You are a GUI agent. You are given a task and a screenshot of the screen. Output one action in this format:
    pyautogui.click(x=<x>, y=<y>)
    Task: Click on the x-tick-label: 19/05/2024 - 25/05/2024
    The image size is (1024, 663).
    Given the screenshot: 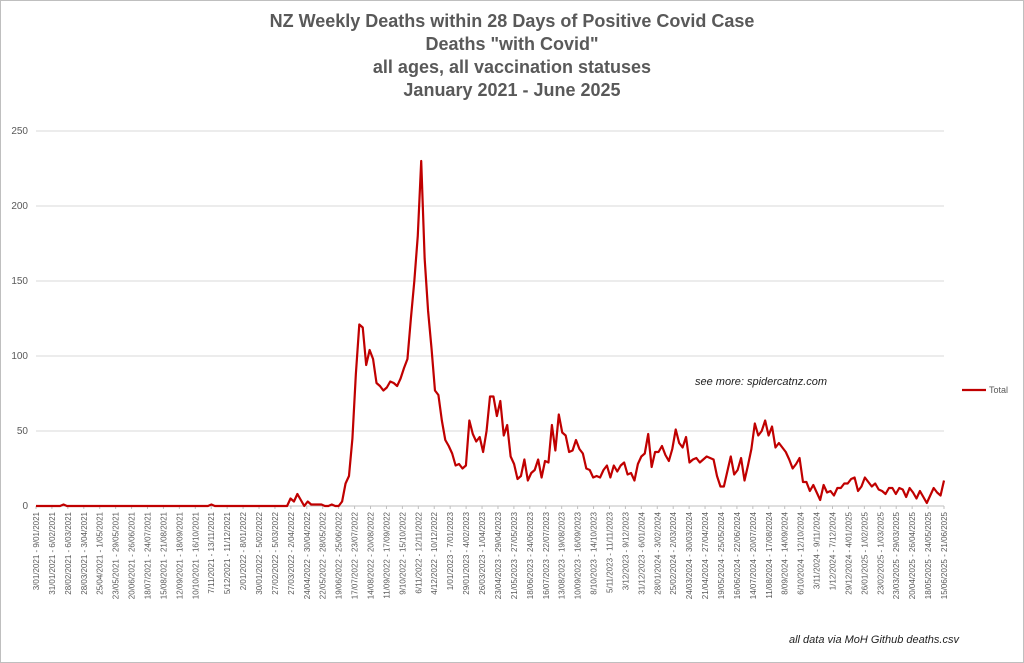 What is the action you would take?
    pyautogui.click(x=721, y=555)
    